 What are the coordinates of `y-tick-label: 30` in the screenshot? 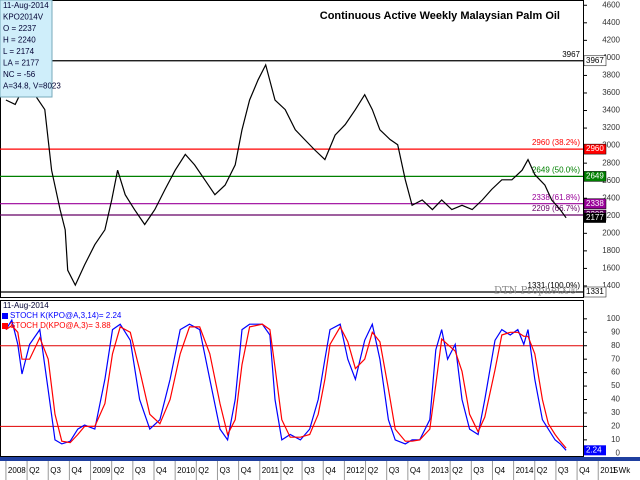 It's located at (615, 412).